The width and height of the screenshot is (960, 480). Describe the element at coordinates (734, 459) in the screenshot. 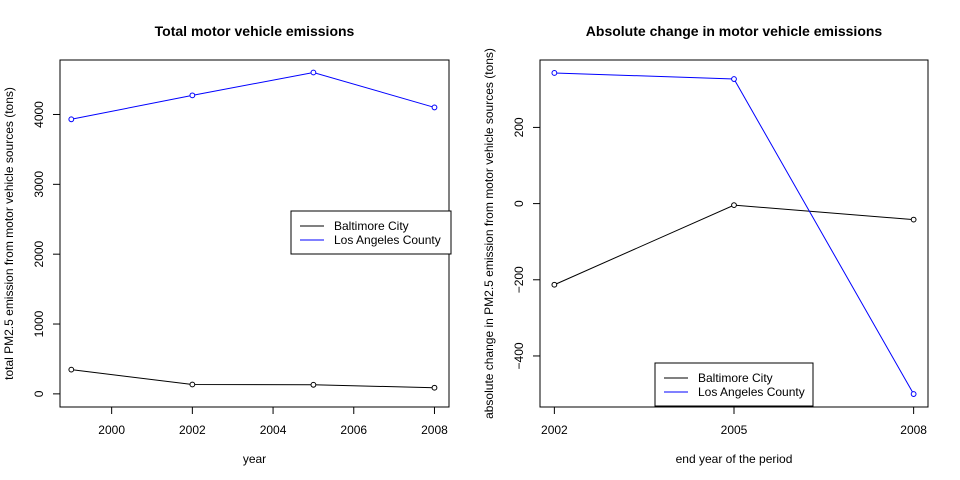

I see `x-axis-label: end year of the period` at that location.